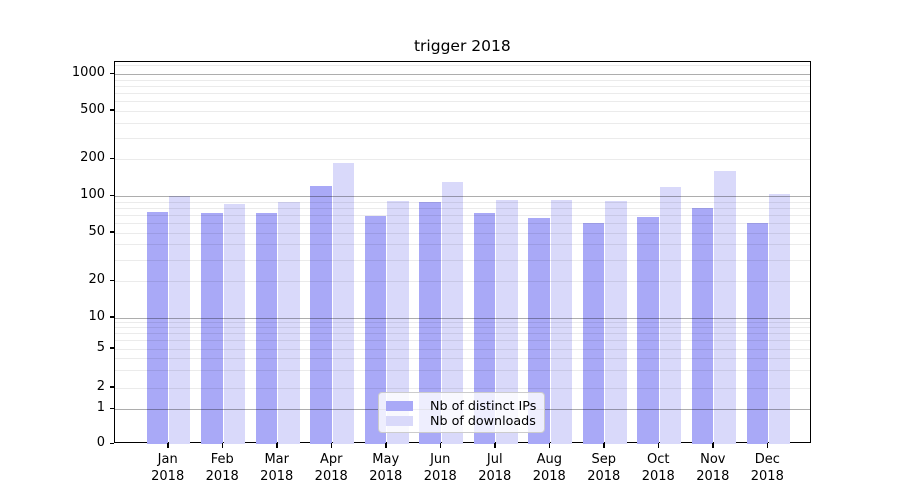 This screenshot has width=900, height=500. I want to click on x-tick-mark-dec, so click(767, 445).